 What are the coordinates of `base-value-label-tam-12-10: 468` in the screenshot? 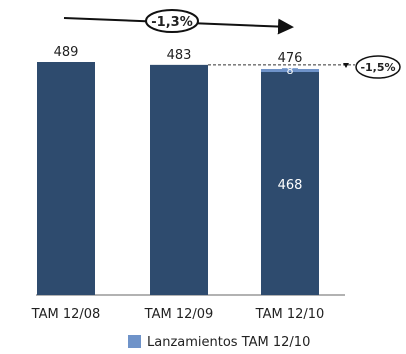 It's located at (290, 185).